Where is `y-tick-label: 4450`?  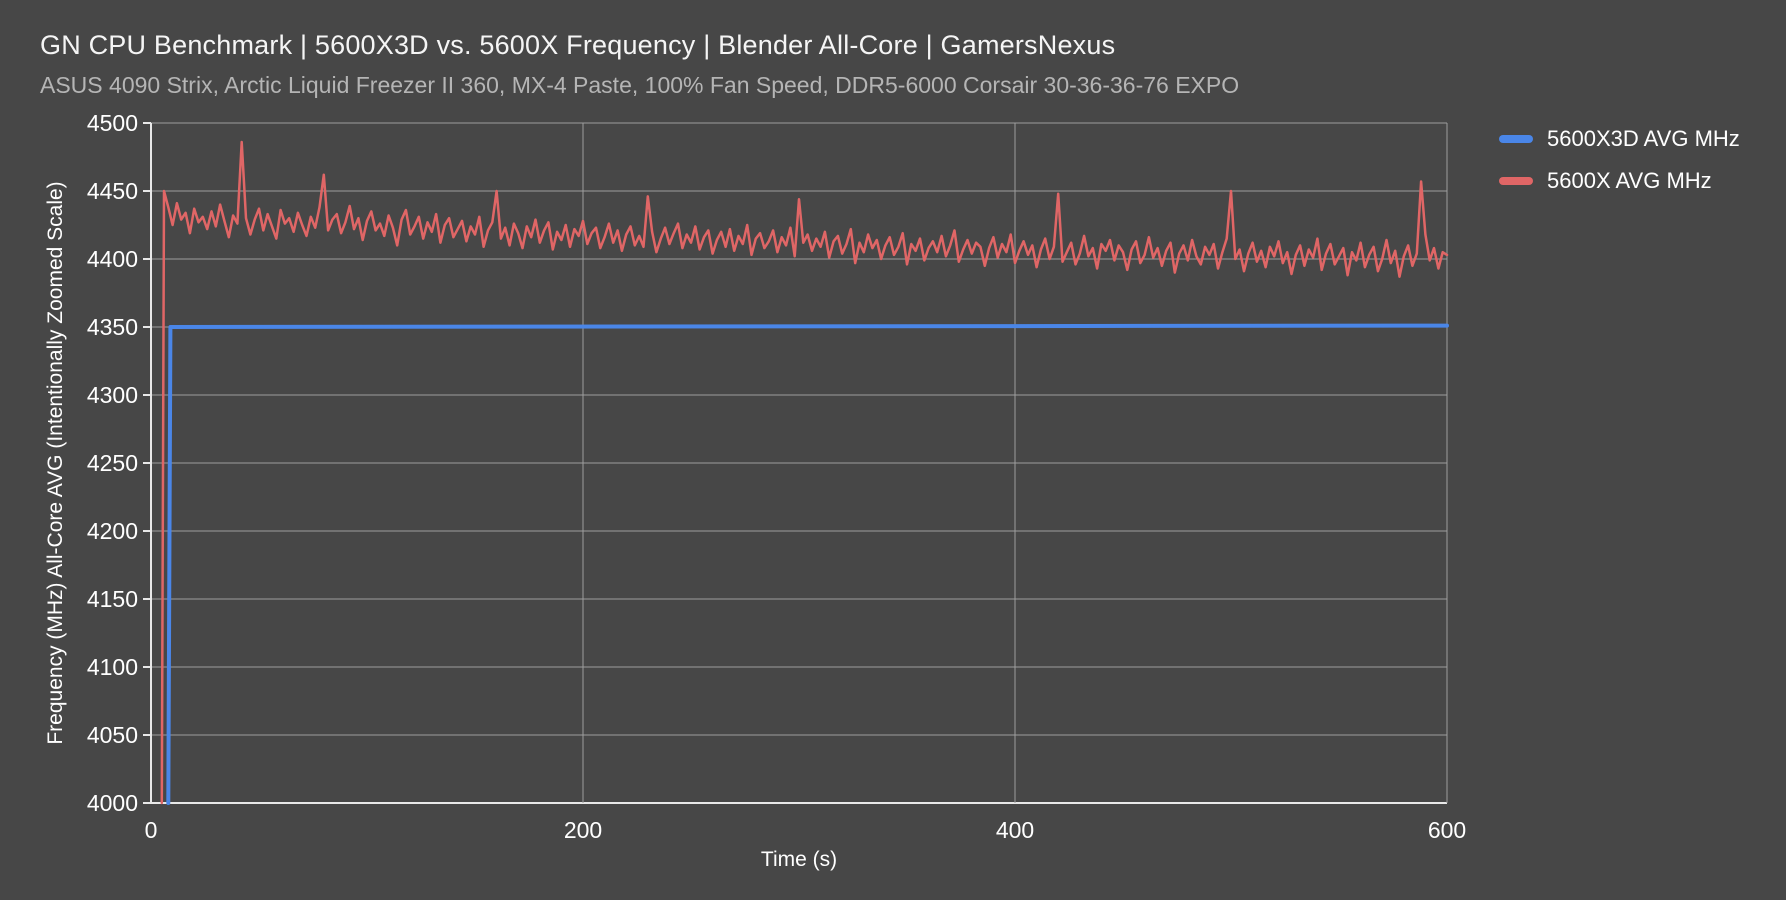
y-tick-label: 4450 is located at coordinates (112, 191).